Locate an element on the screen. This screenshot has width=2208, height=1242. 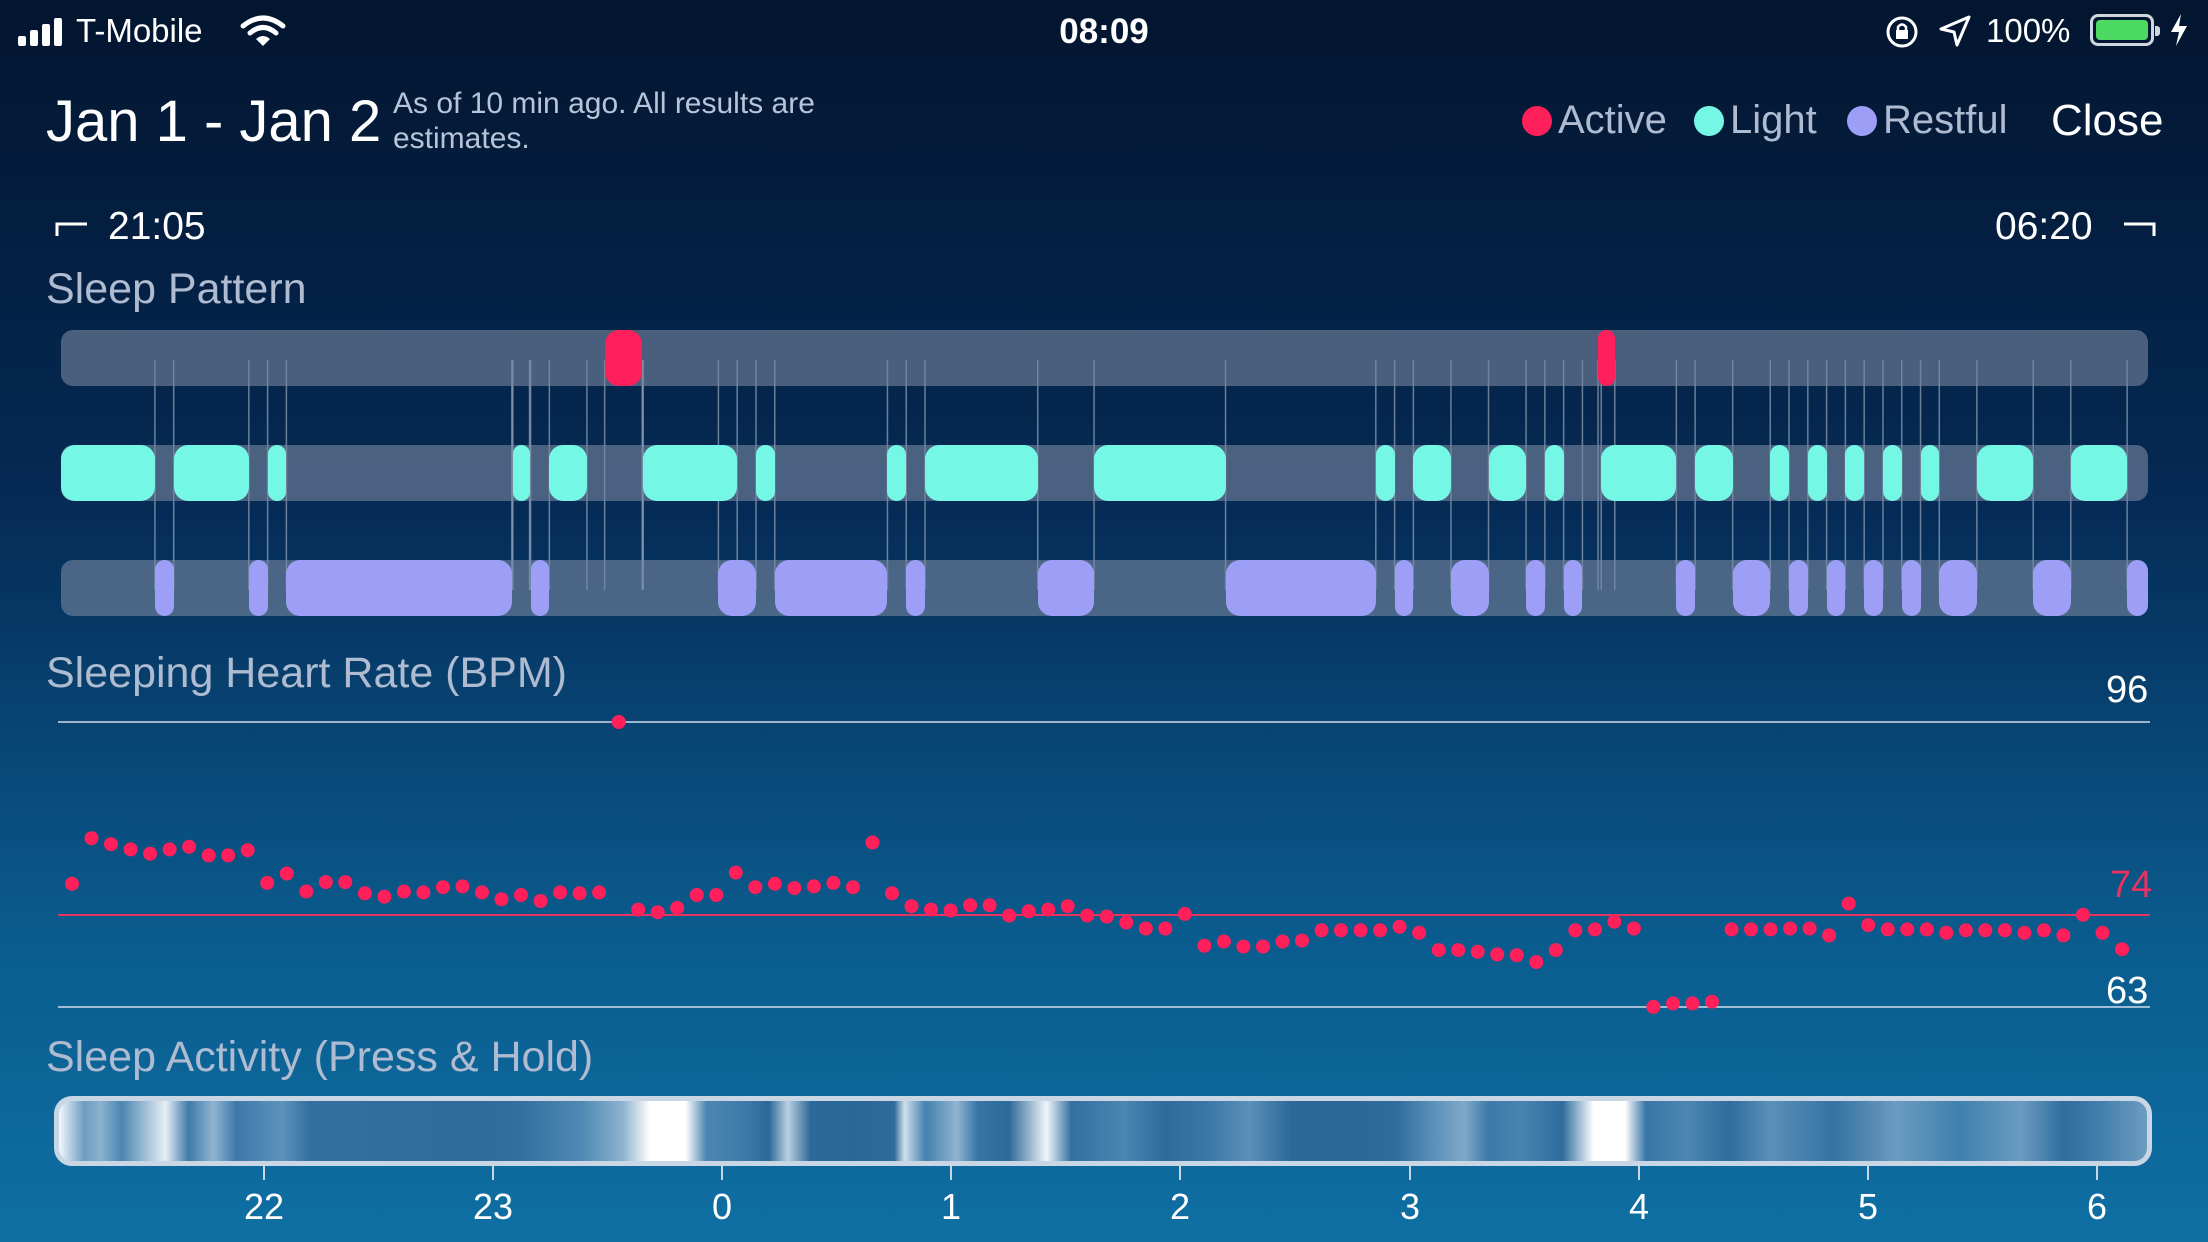
active-track is located at coordinates (1104, 358).